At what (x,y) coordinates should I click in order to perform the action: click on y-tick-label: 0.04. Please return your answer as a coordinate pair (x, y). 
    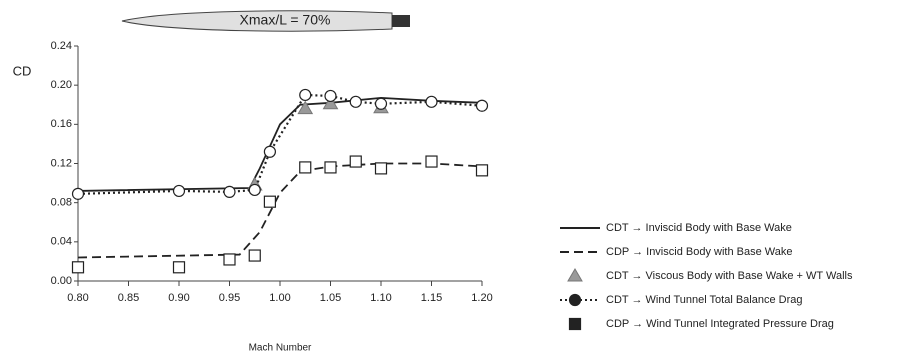
    Looking at the image, I should click on (61, 242).